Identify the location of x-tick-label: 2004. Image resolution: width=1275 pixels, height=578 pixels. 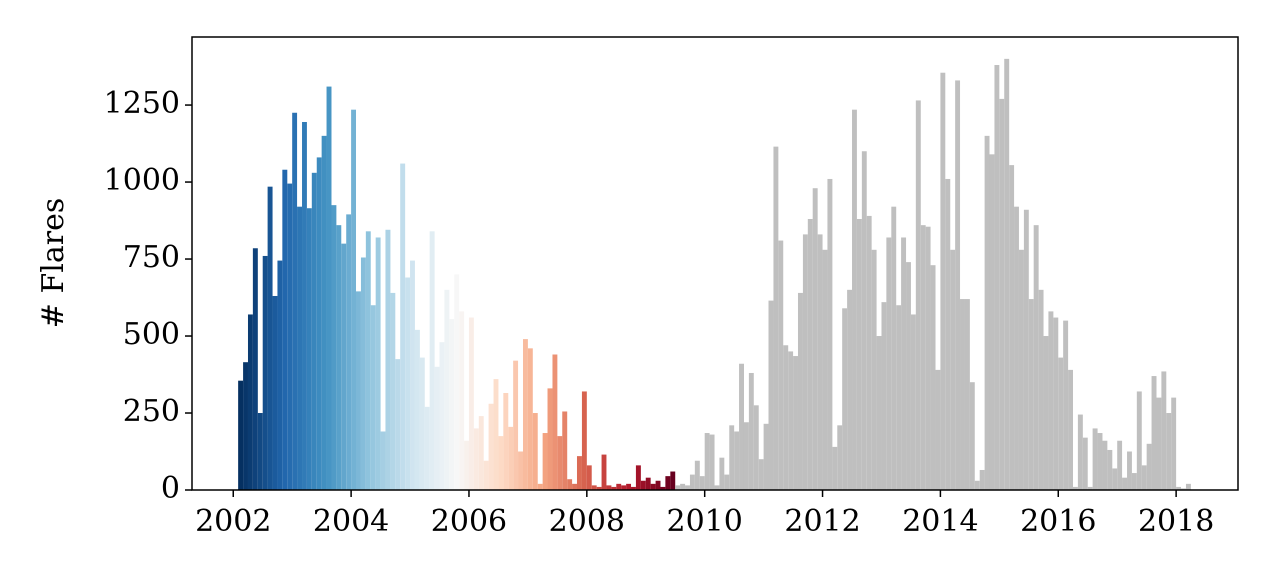
(351, 521).